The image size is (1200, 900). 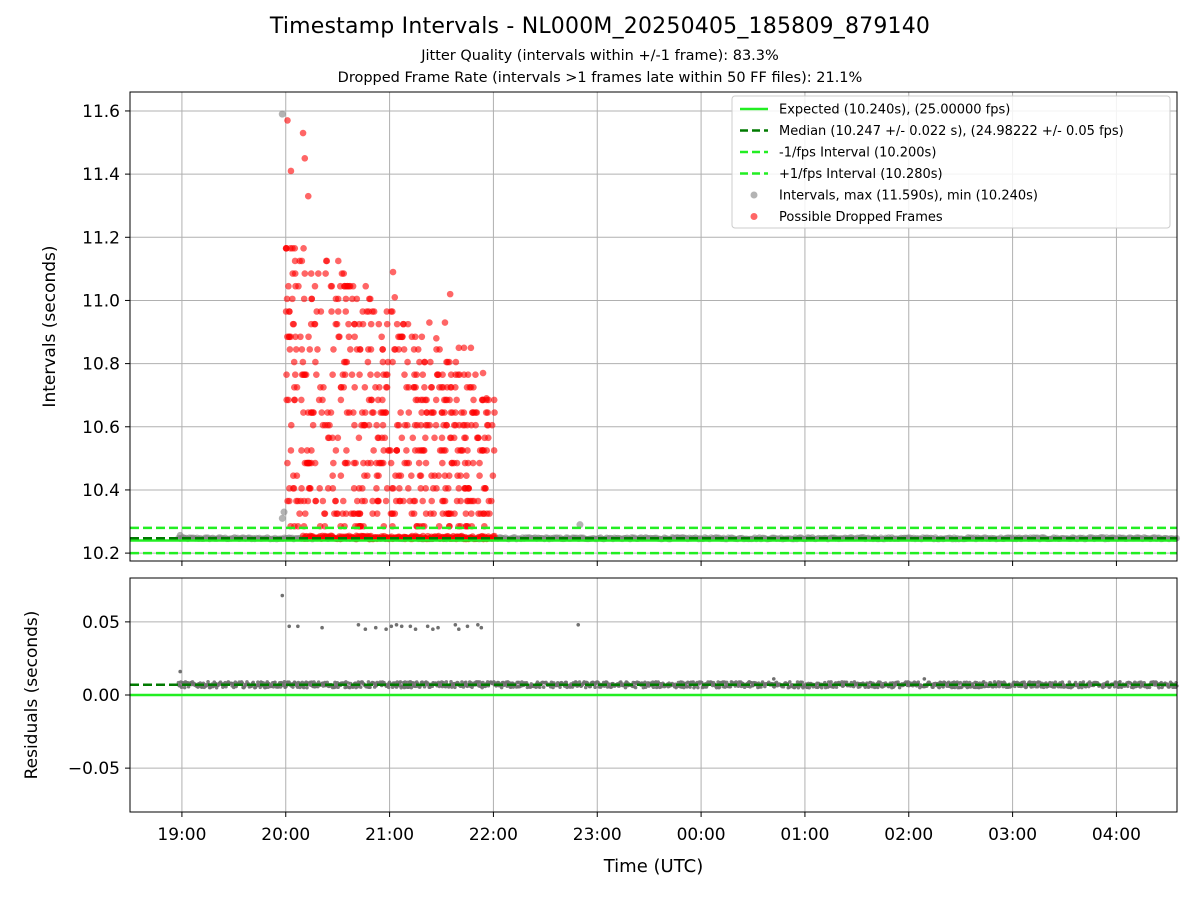 I want to click on x-tick-label: 04:00, so click(x=1116, y=835).